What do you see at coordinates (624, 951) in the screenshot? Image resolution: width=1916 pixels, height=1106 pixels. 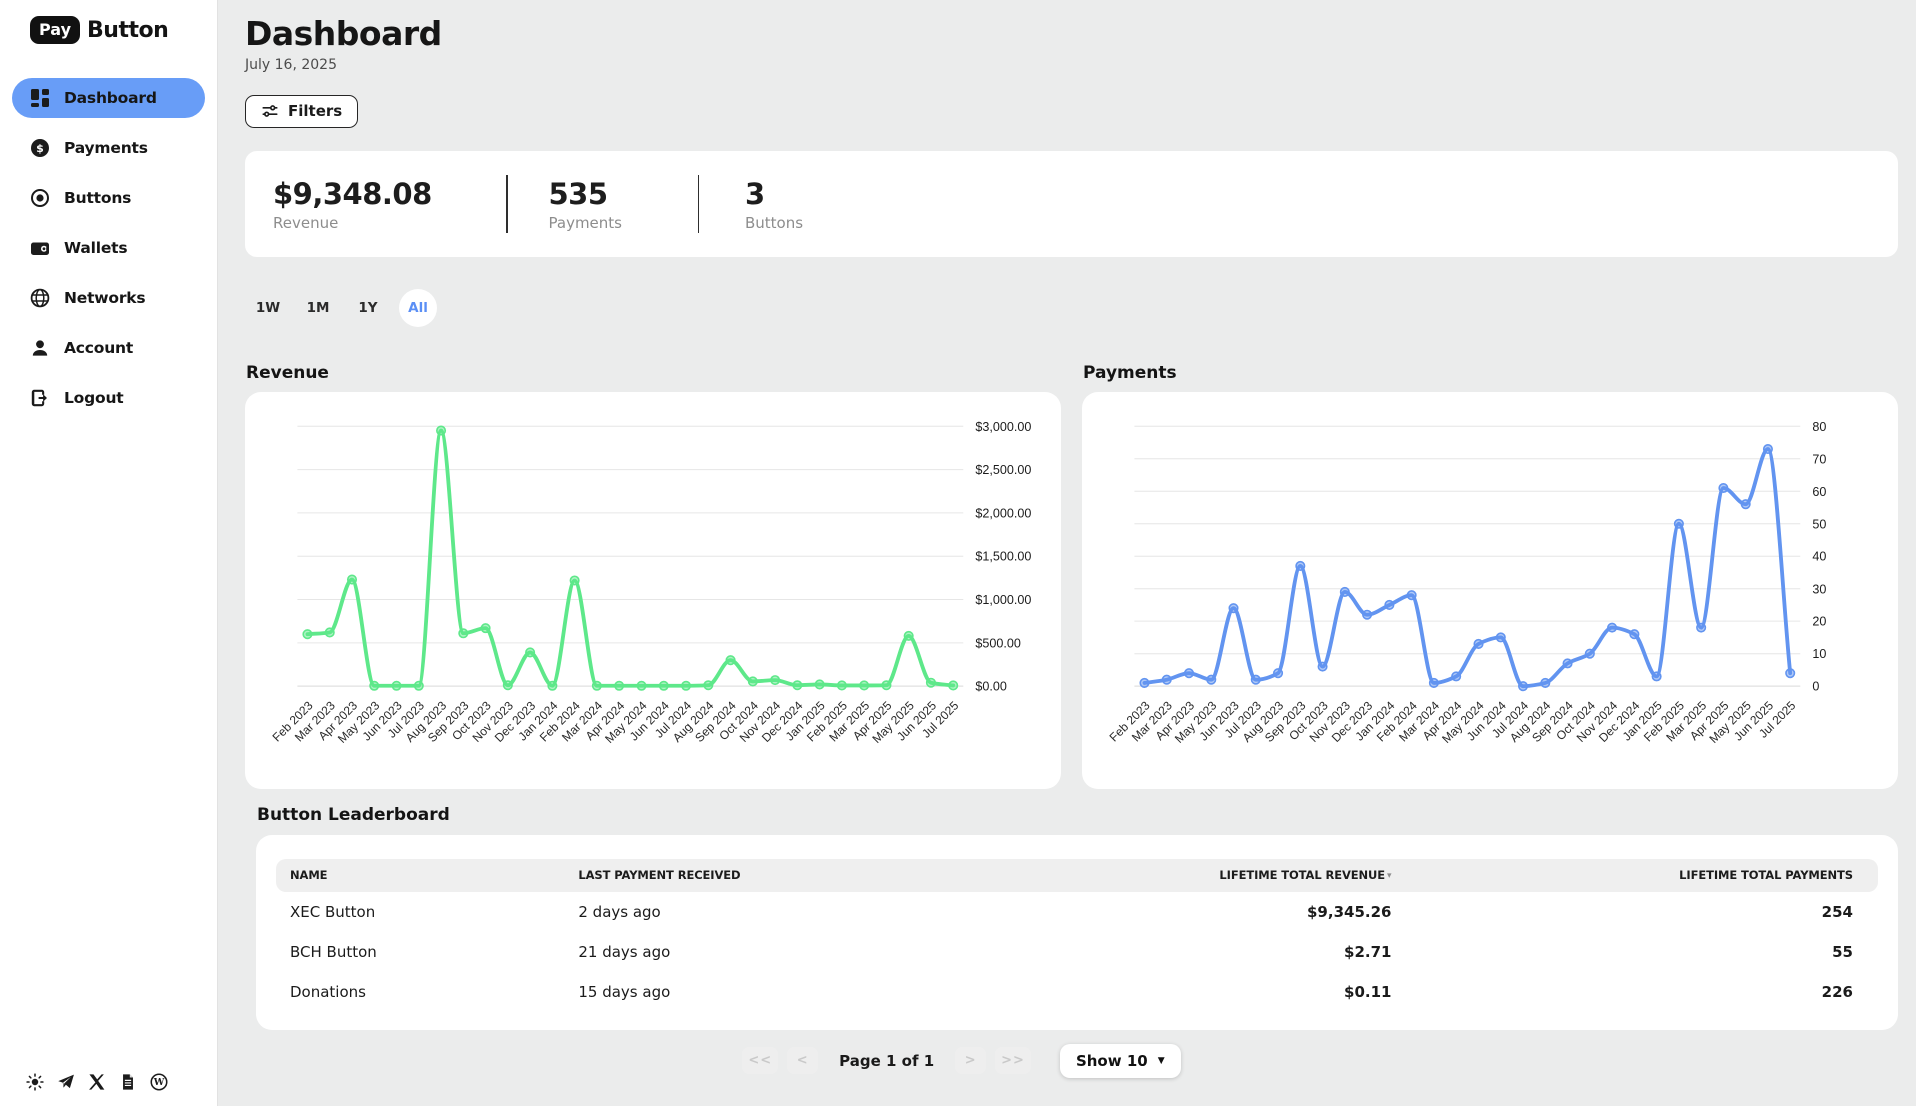 I see `cell-last-payment: 21 days ago` at bounding box center [624, 951].